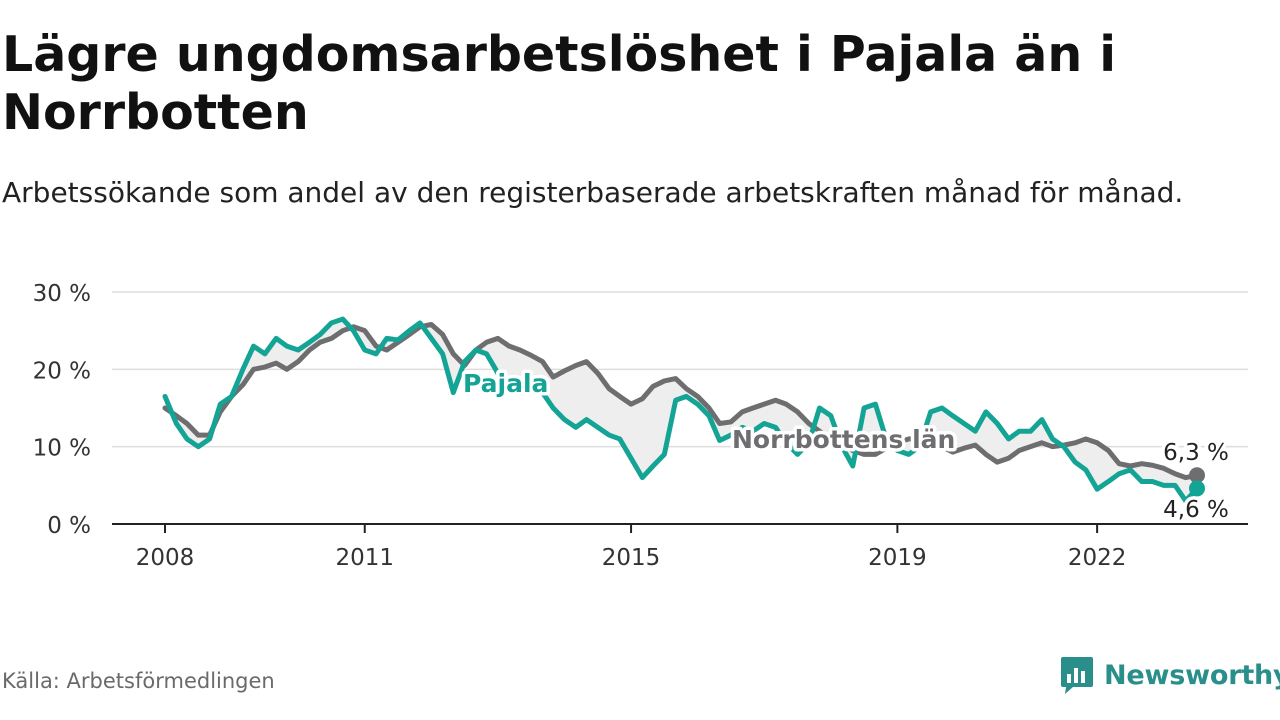 The image size is (1280, 720). What do you see at coordinates (505, 383) in the screenshot?
I see `series-label-pajala: Pajala` at bounding box center [505, 383].